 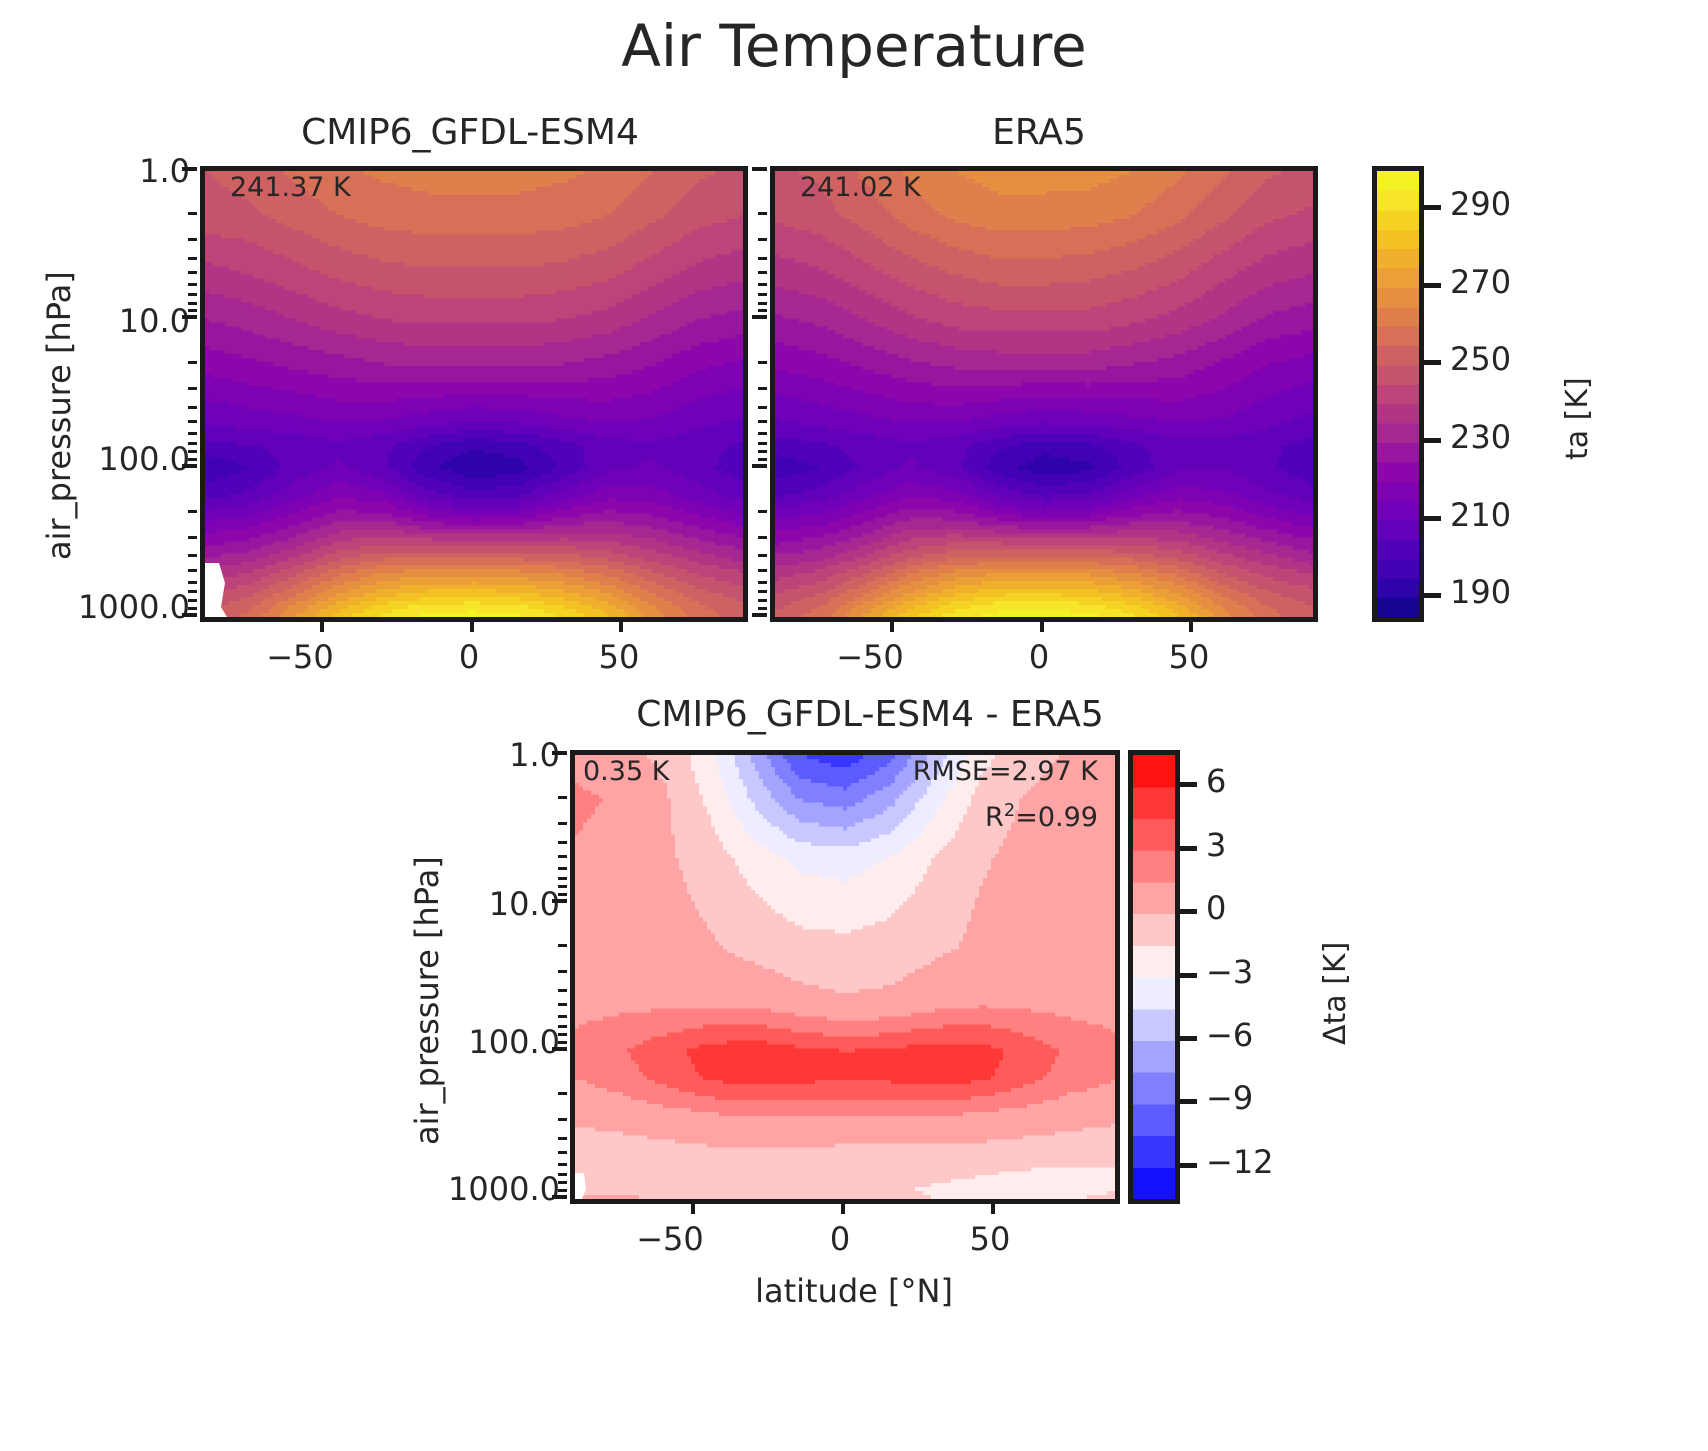 I want to click on colorbar-dta-tick-label--6: −6, so click(x=1229, y=1035).